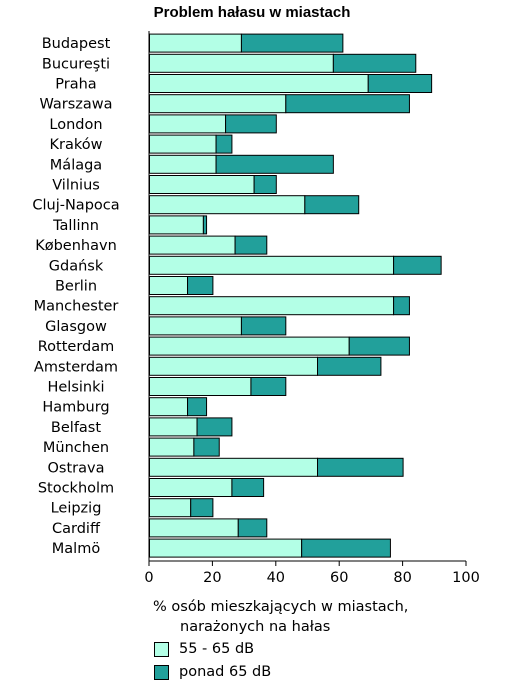  Describe the element at coordinates (226, 548) in the screenshot. I see `bar-Malmö-series-1` at that location.